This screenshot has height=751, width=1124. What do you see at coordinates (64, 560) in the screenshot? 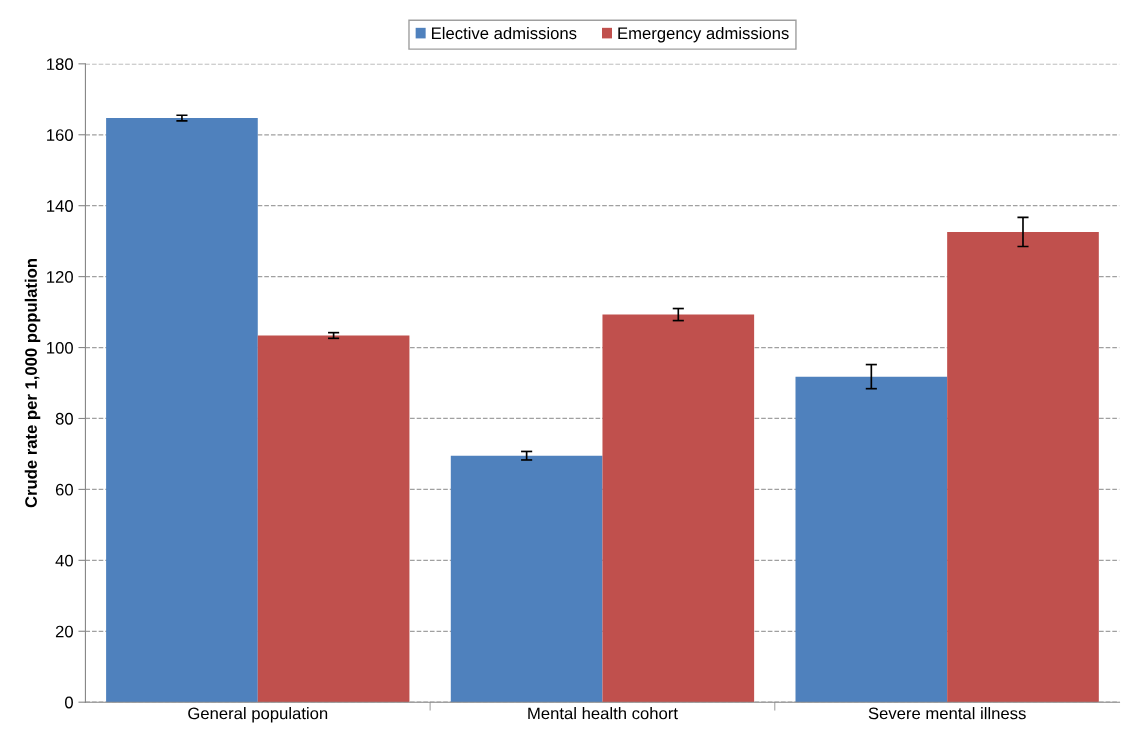
I see `y-tick-label: 40` at bounding box center [64, 560].